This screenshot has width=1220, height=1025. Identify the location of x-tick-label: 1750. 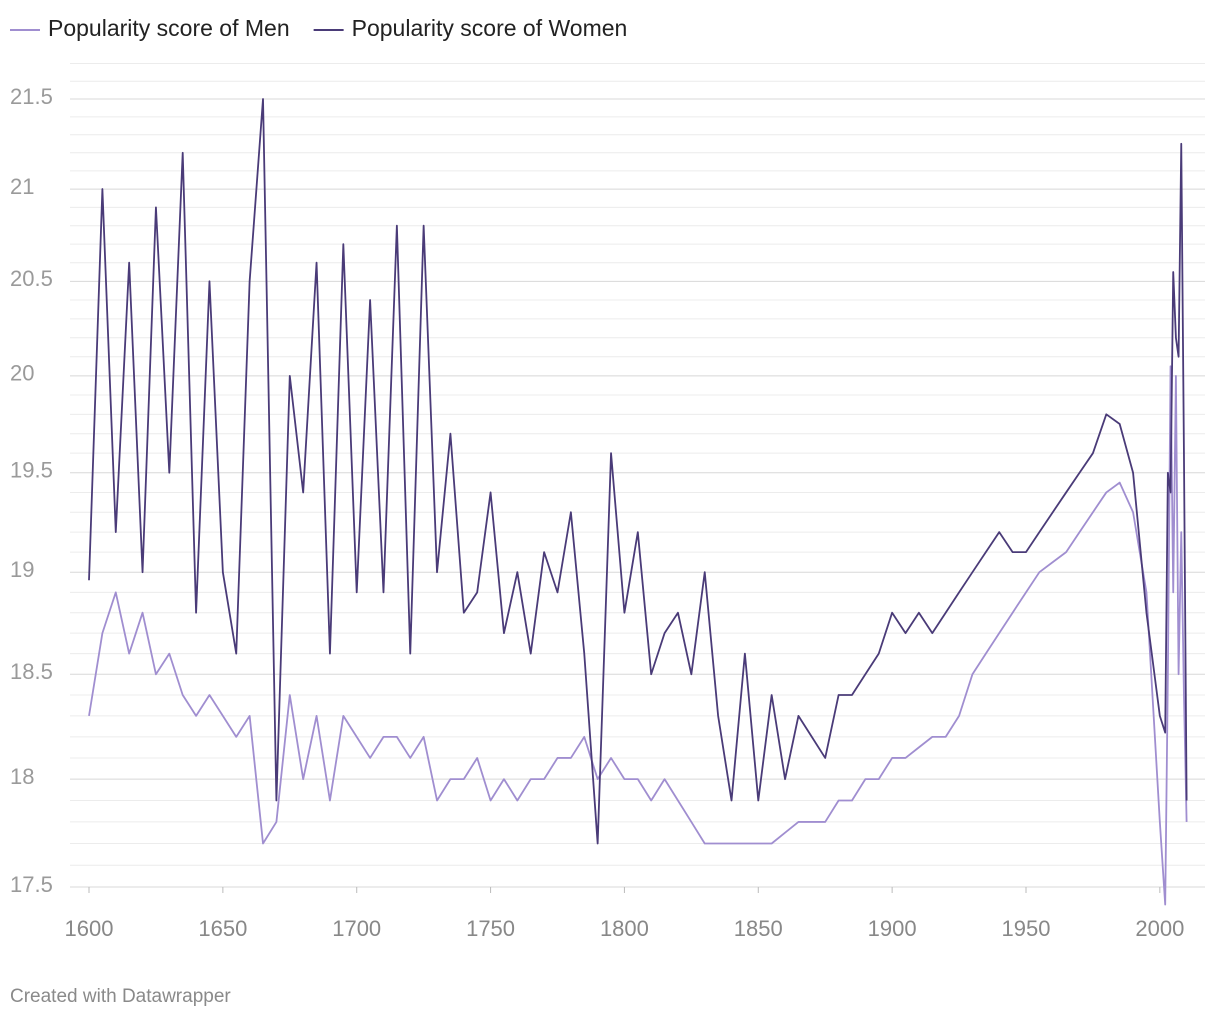
(490, 928).